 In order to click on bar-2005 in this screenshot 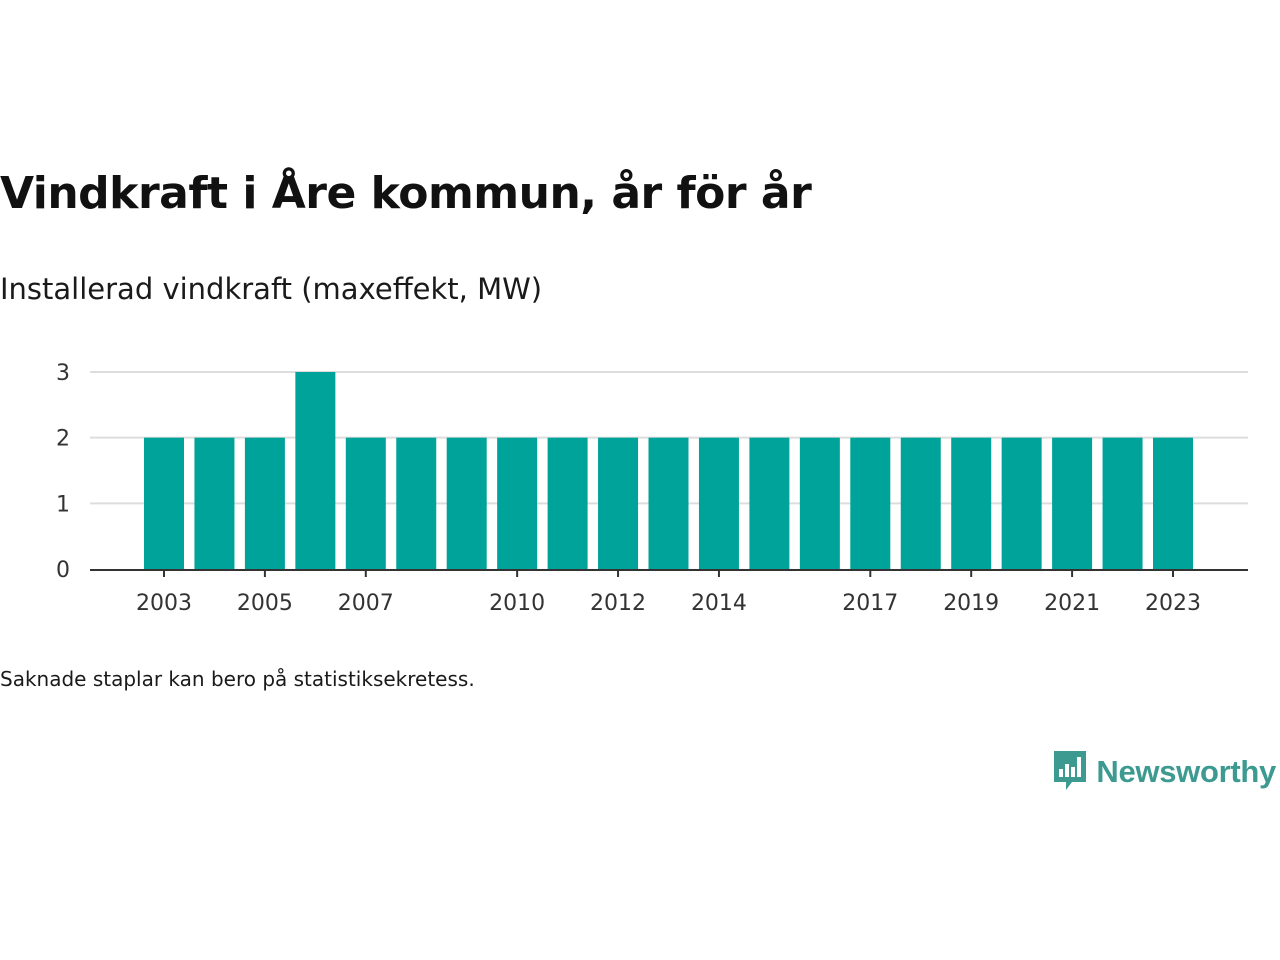, I will do `click(264, 503)`.